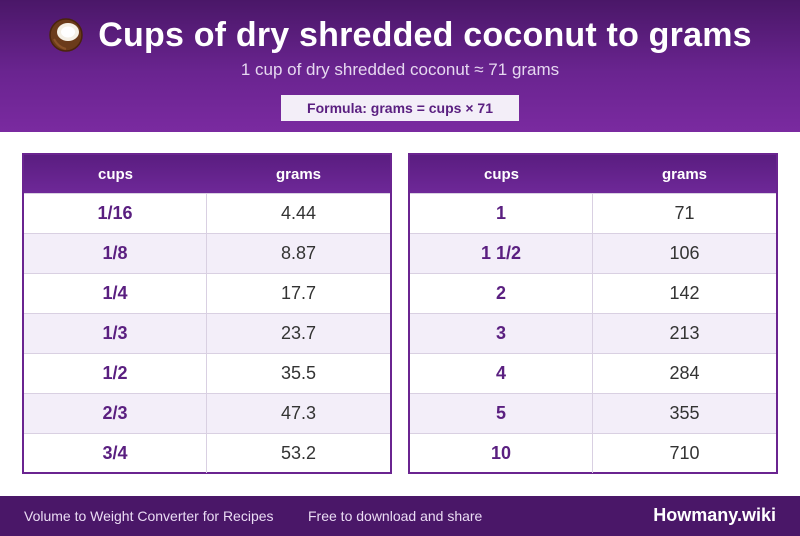 The height and width of the screenshot is (536, 800). What do you see at coordinates (395, 516) in the screenshot?
I see `footer-share-note: Free to download and share` at bounding box center [395, 516].